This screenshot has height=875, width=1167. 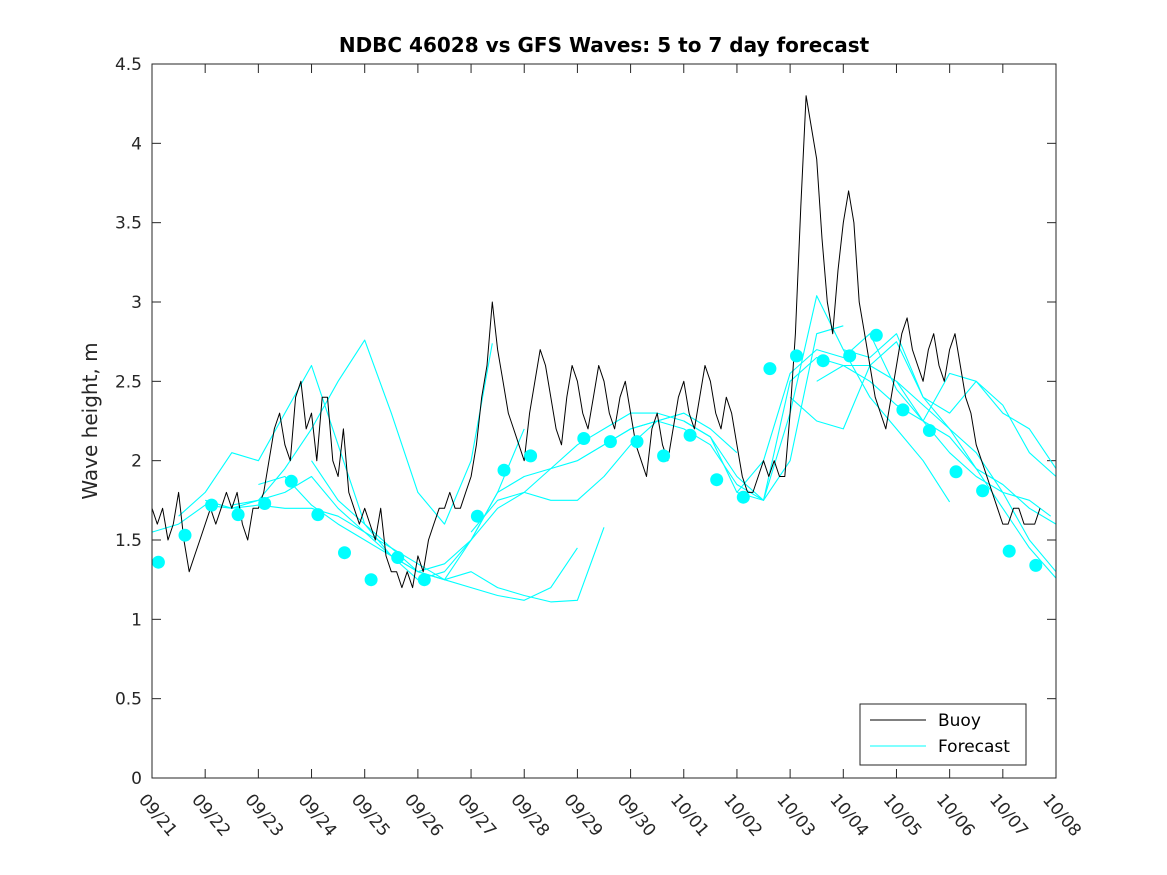 What do you see at coordinates (128, 224) in the screenshot?
I see `y-tick-label: 3.5` at bounding box center [128, 224].